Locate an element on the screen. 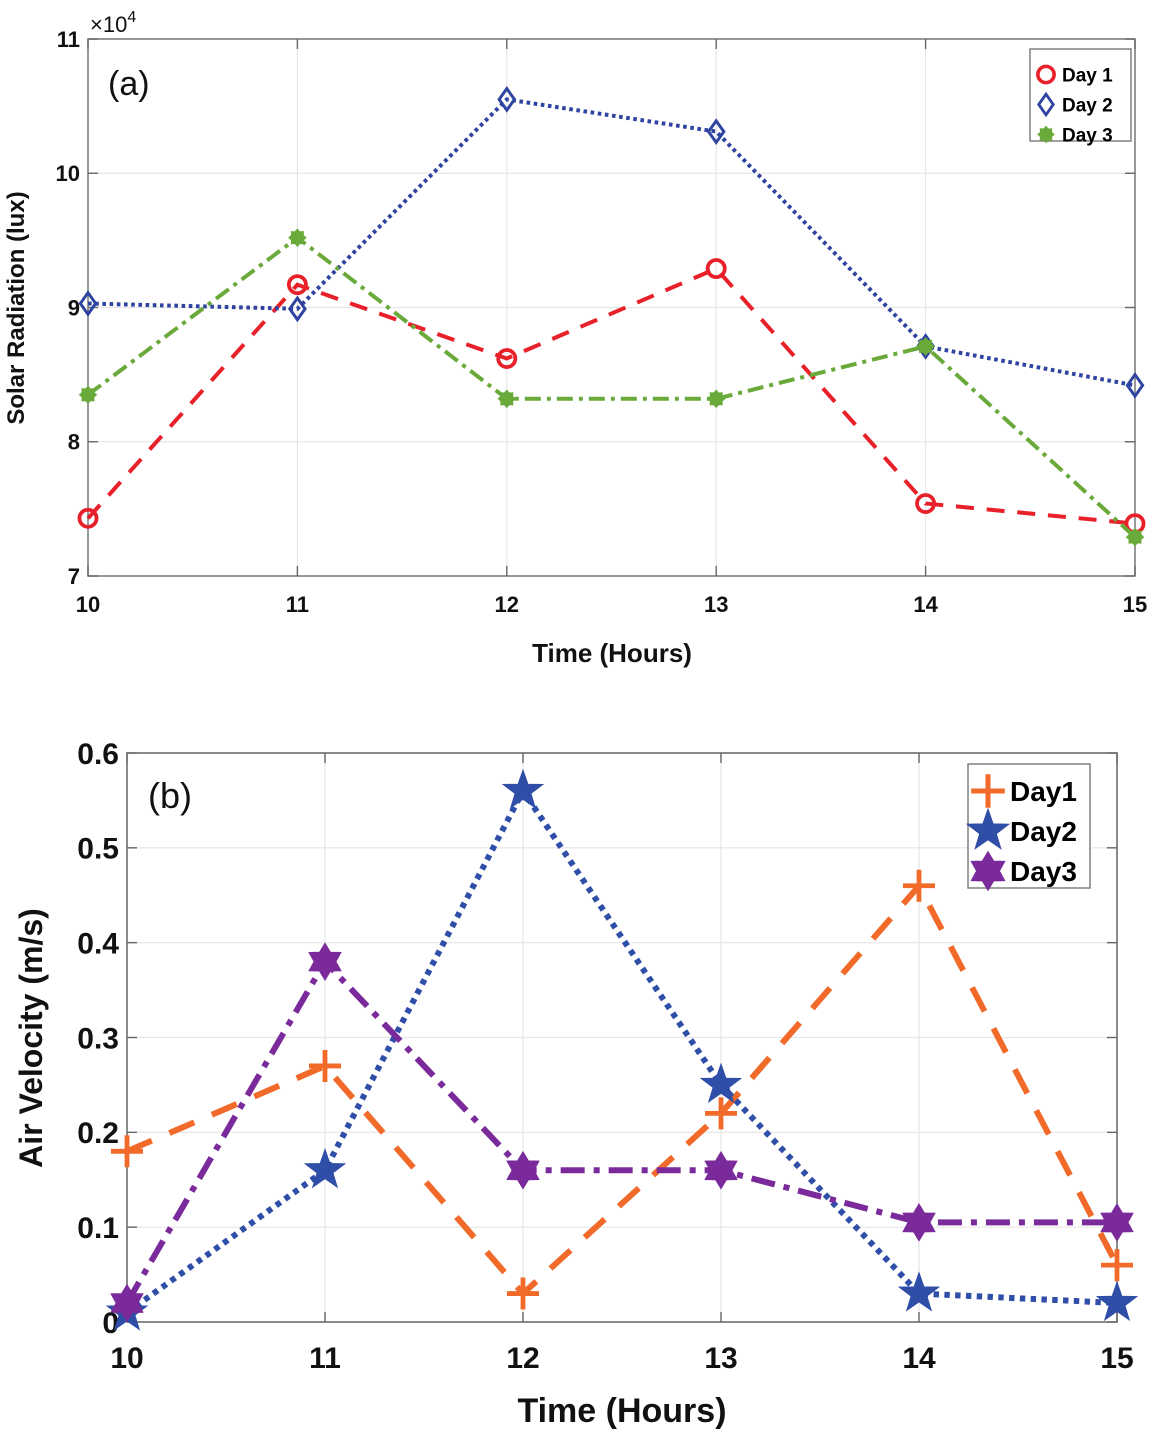  y-tick-label: 7 is located at coordinates (74, 576).